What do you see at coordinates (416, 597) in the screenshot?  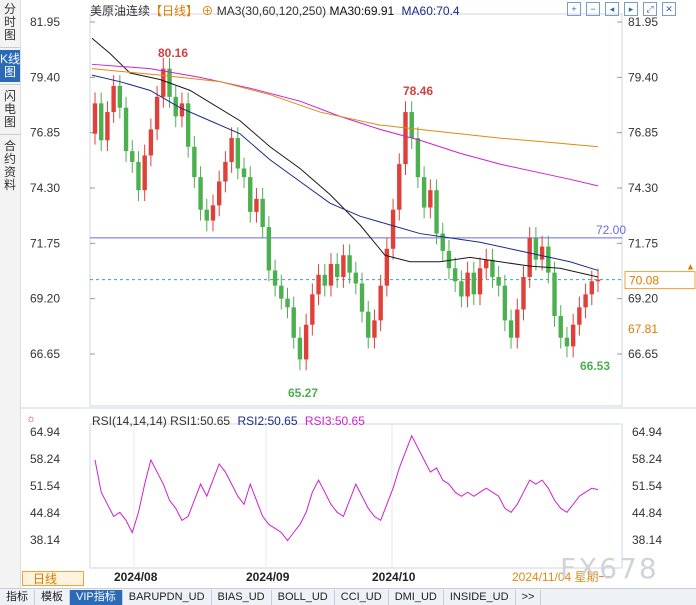 I see `tab-dmi: DMI_UD` at bounding box center [416, 597].